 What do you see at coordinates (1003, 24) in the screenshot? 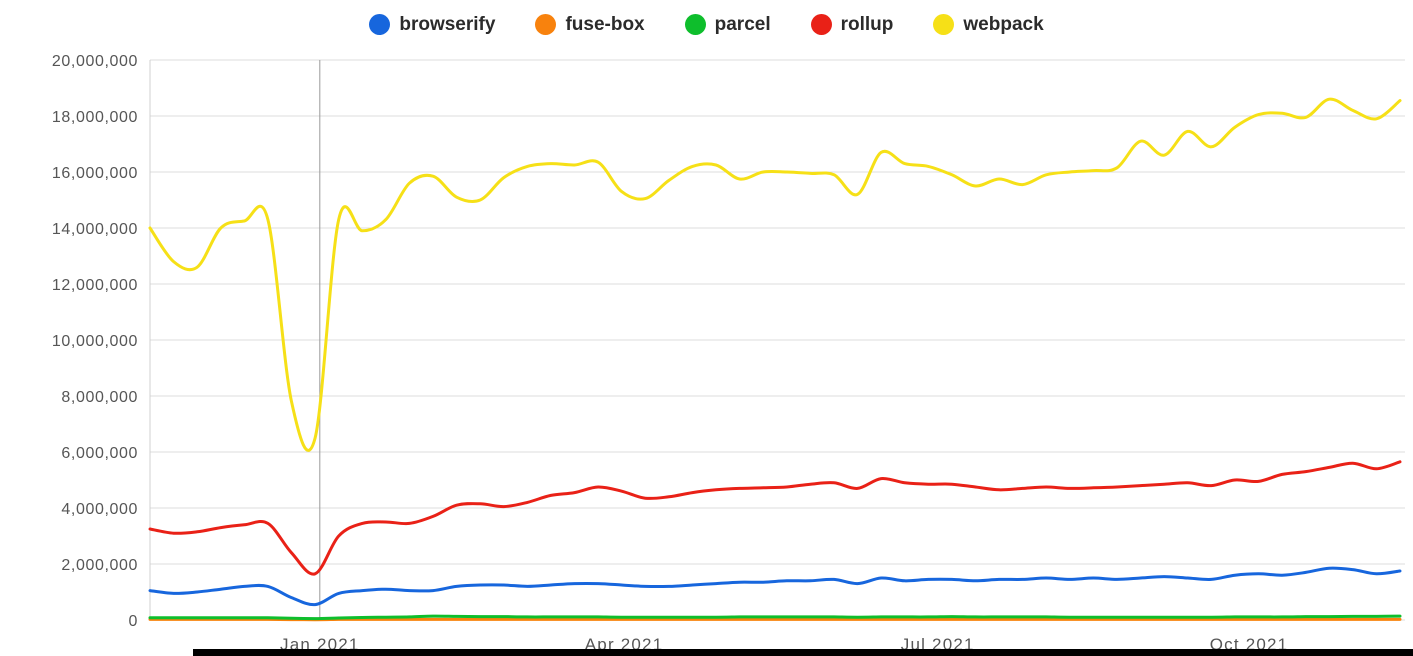
I see `legend-label-webpack: webpack` at bounding box center [1003, 24].